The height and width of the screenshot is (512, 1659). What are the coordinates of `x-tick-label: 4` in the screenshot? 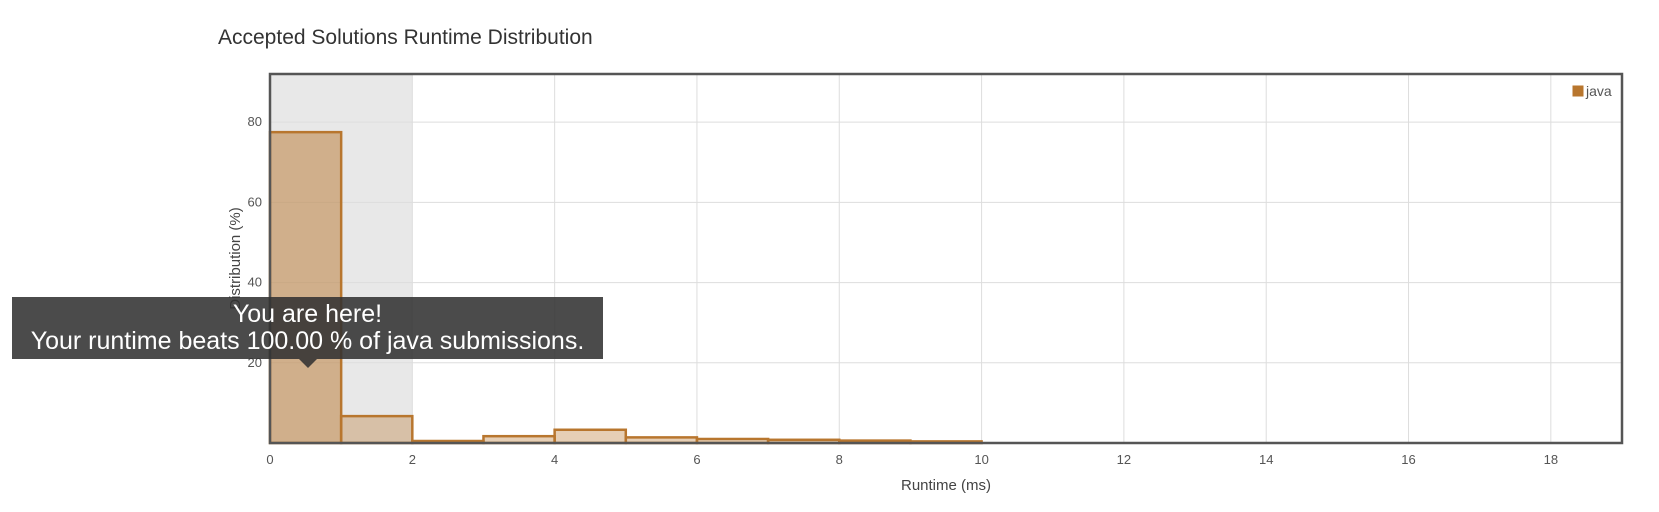 It's located at (554, 459).